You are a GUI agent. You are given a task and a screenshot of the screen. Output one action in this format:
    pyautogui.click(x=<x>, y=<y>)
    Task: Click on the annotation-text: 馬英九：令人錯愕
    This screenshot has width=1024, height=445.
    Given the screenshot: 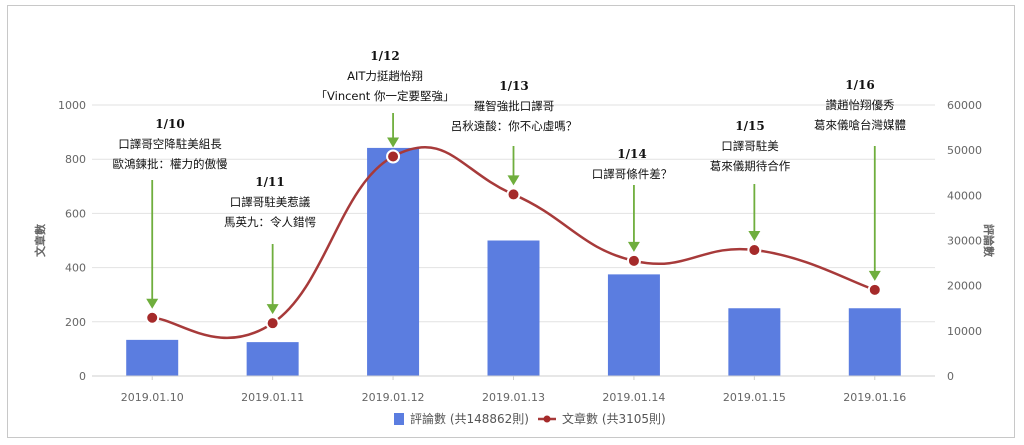 What is the action you would take?
    pyautogui.click(x=270, y=222)
    